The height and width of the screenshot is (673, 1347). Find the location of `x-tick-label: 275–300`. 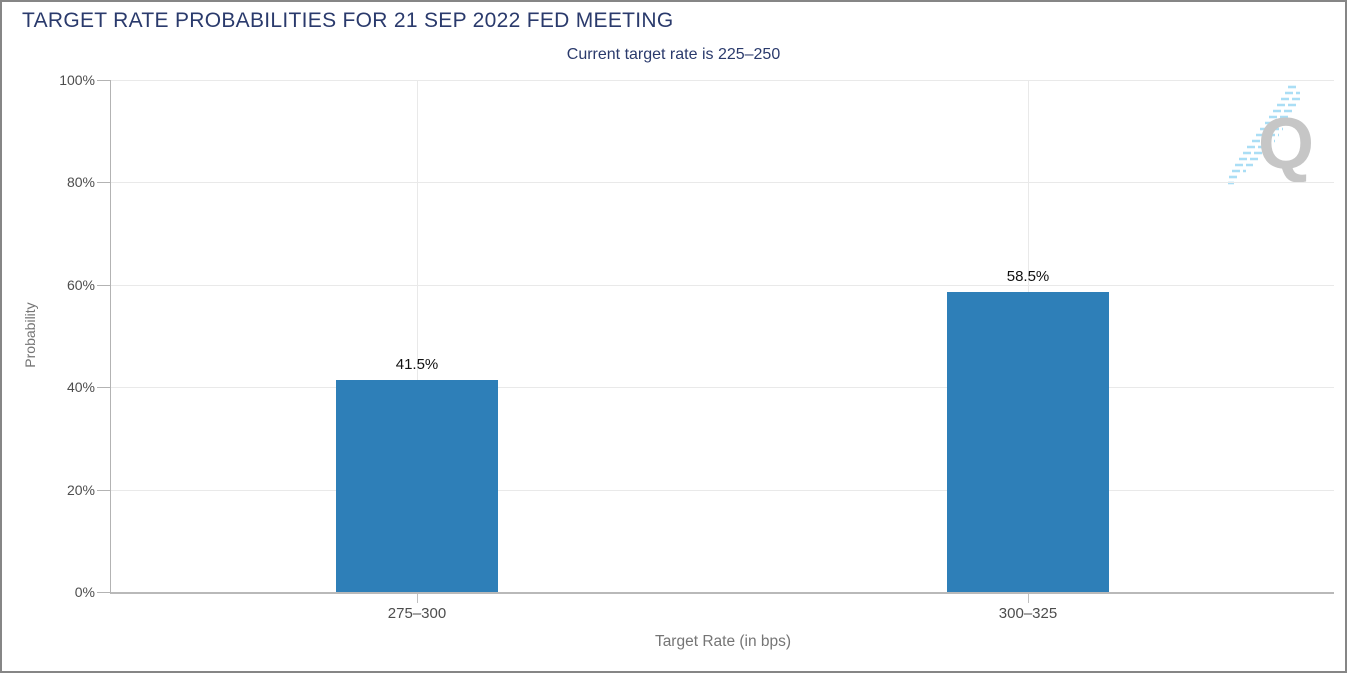

x-tick-label: 275–300 is located at coordinates (417, 613).